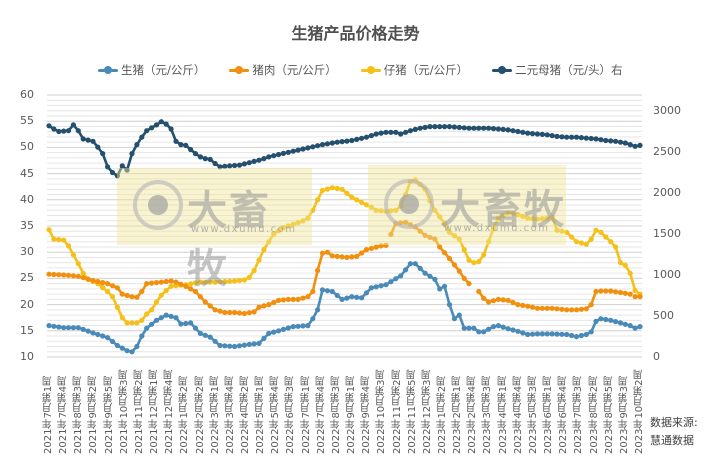 The height and width of the screenshot is (470, 711). What do you see at coordinates (79, 414) in the screenshot?
I see `x-tick-label: 2021年8月第3周` at bounding box center [79, 414].